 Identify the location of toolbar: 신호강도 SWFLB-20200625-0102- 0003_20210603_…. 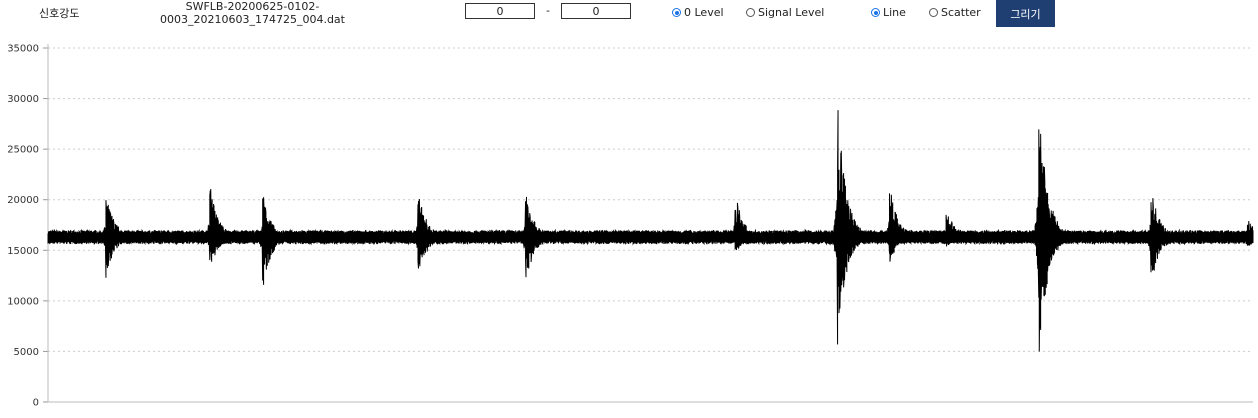
(629, 19).